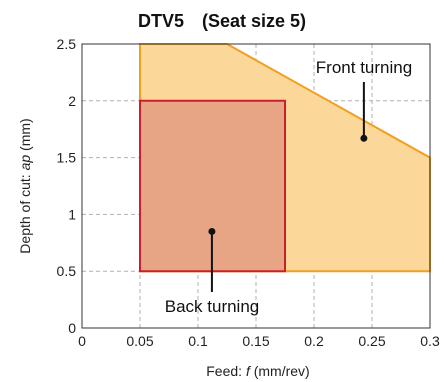 Image resolution: width=448 pixels, height=382 pixels. I want to click on x-tick-label: 0.05, so click(139, 341).